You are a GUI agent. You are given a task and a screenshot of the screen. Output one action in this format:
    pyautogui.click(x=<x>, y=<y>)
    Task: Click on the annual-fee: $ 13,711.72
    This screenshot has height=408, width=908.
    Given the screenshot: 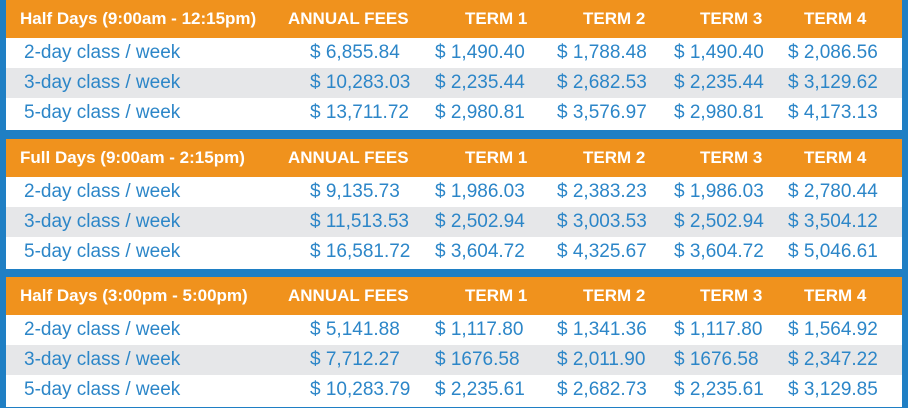 What is the action you would take?
    pyautogui.click(x=359, y=112)
    